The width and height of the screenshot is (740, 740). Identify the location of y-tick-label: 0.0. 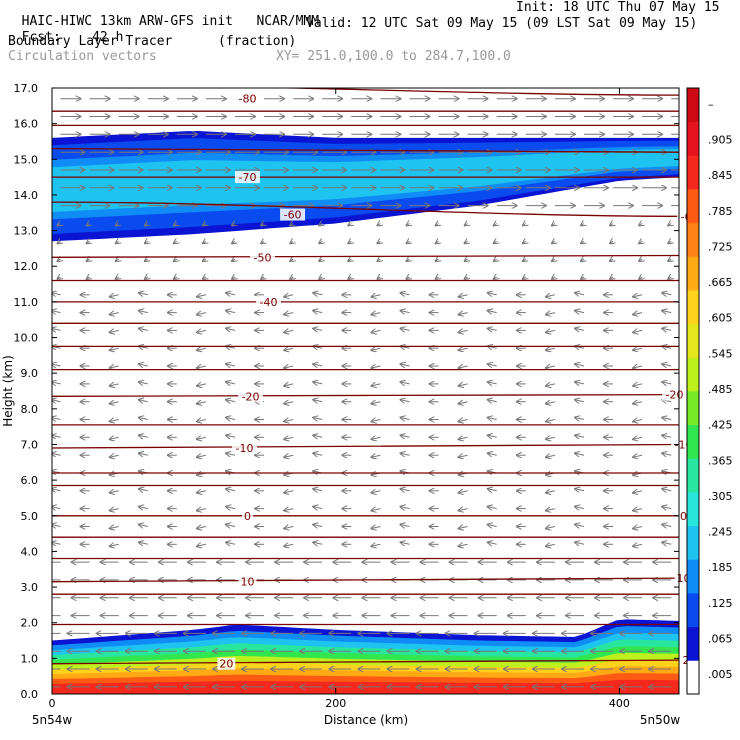
(30, 694).